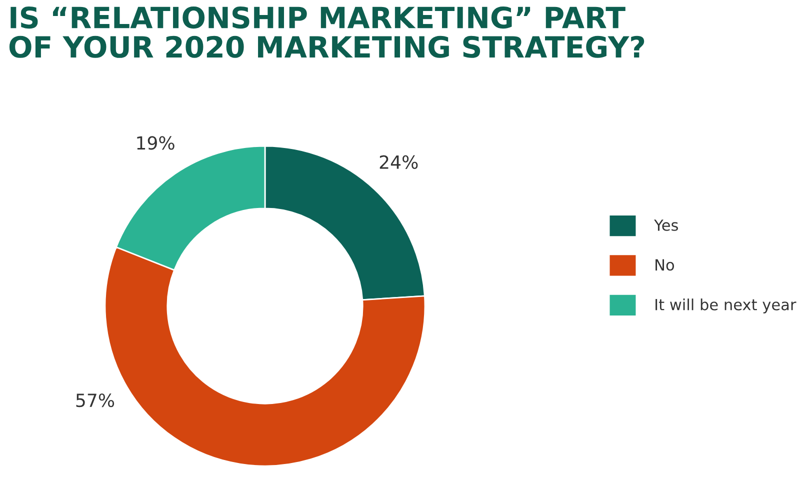 Image resolution: width=800 pixels, height=486 pixels. I want to click on legend-label: No, so click(665, 265).